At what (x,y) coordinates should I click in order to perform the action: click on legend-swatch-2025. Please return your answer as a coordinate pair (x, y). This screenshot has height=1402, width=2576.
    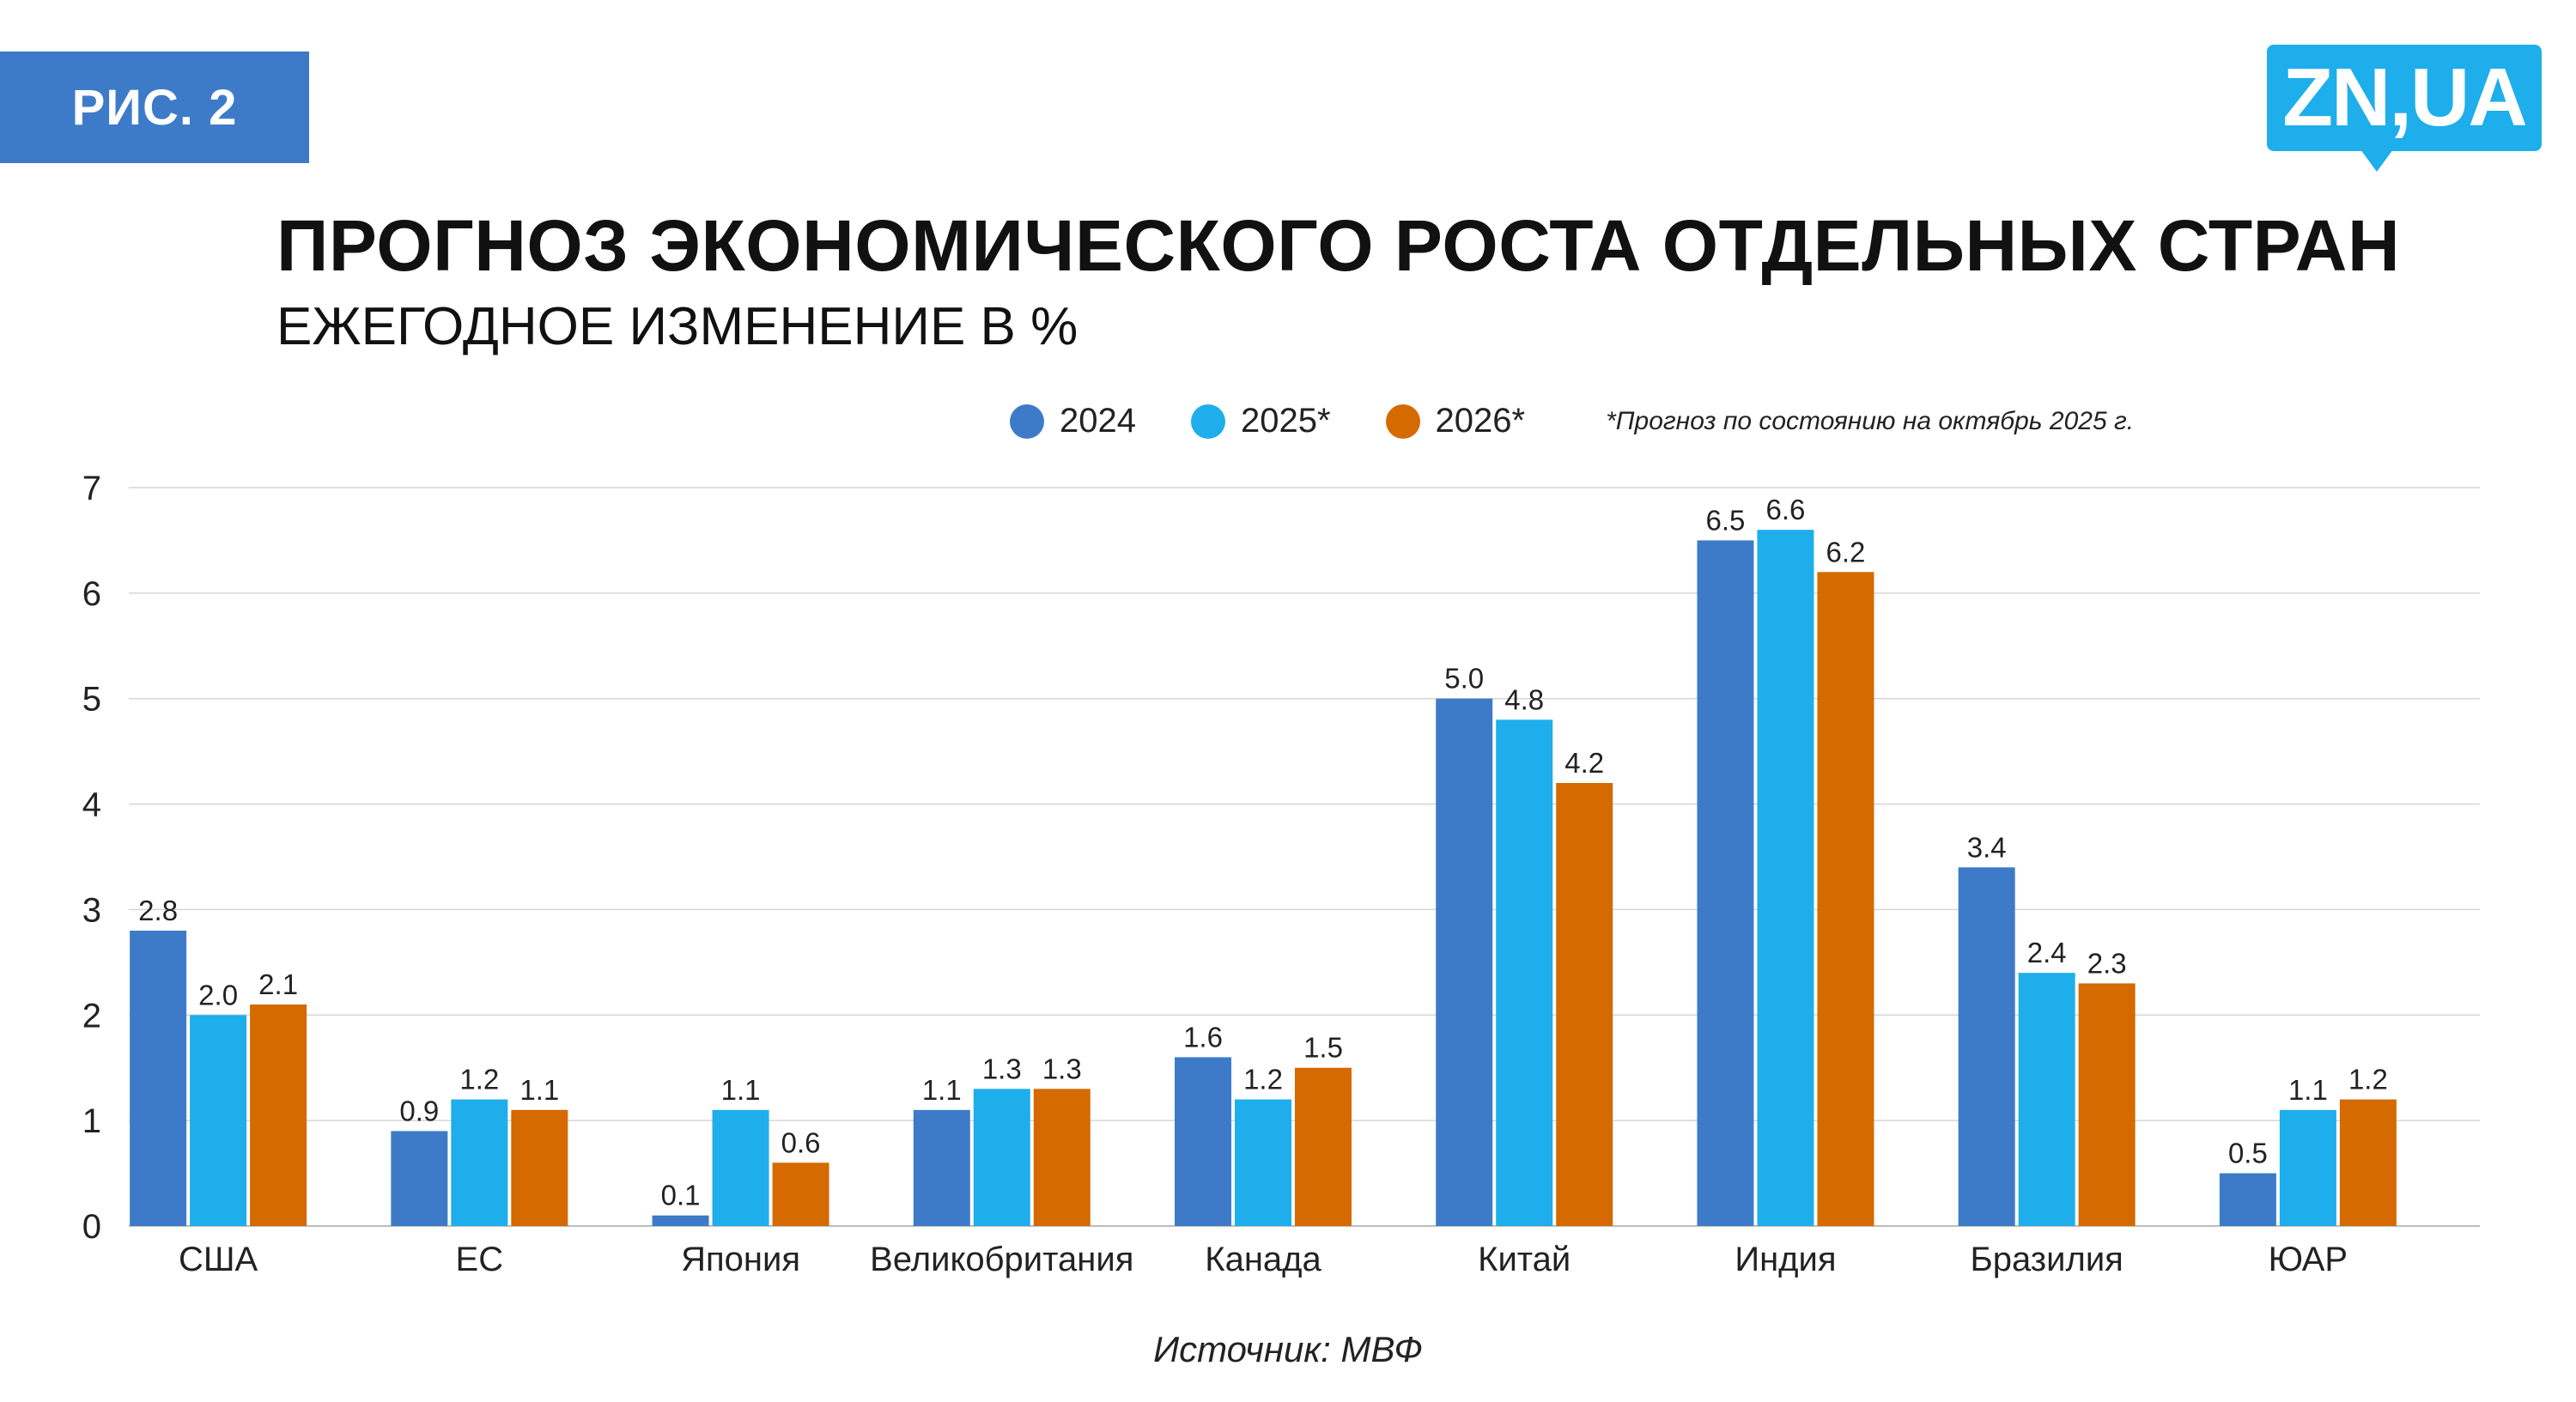
    Looking at the image, I should click on (1207, 421).